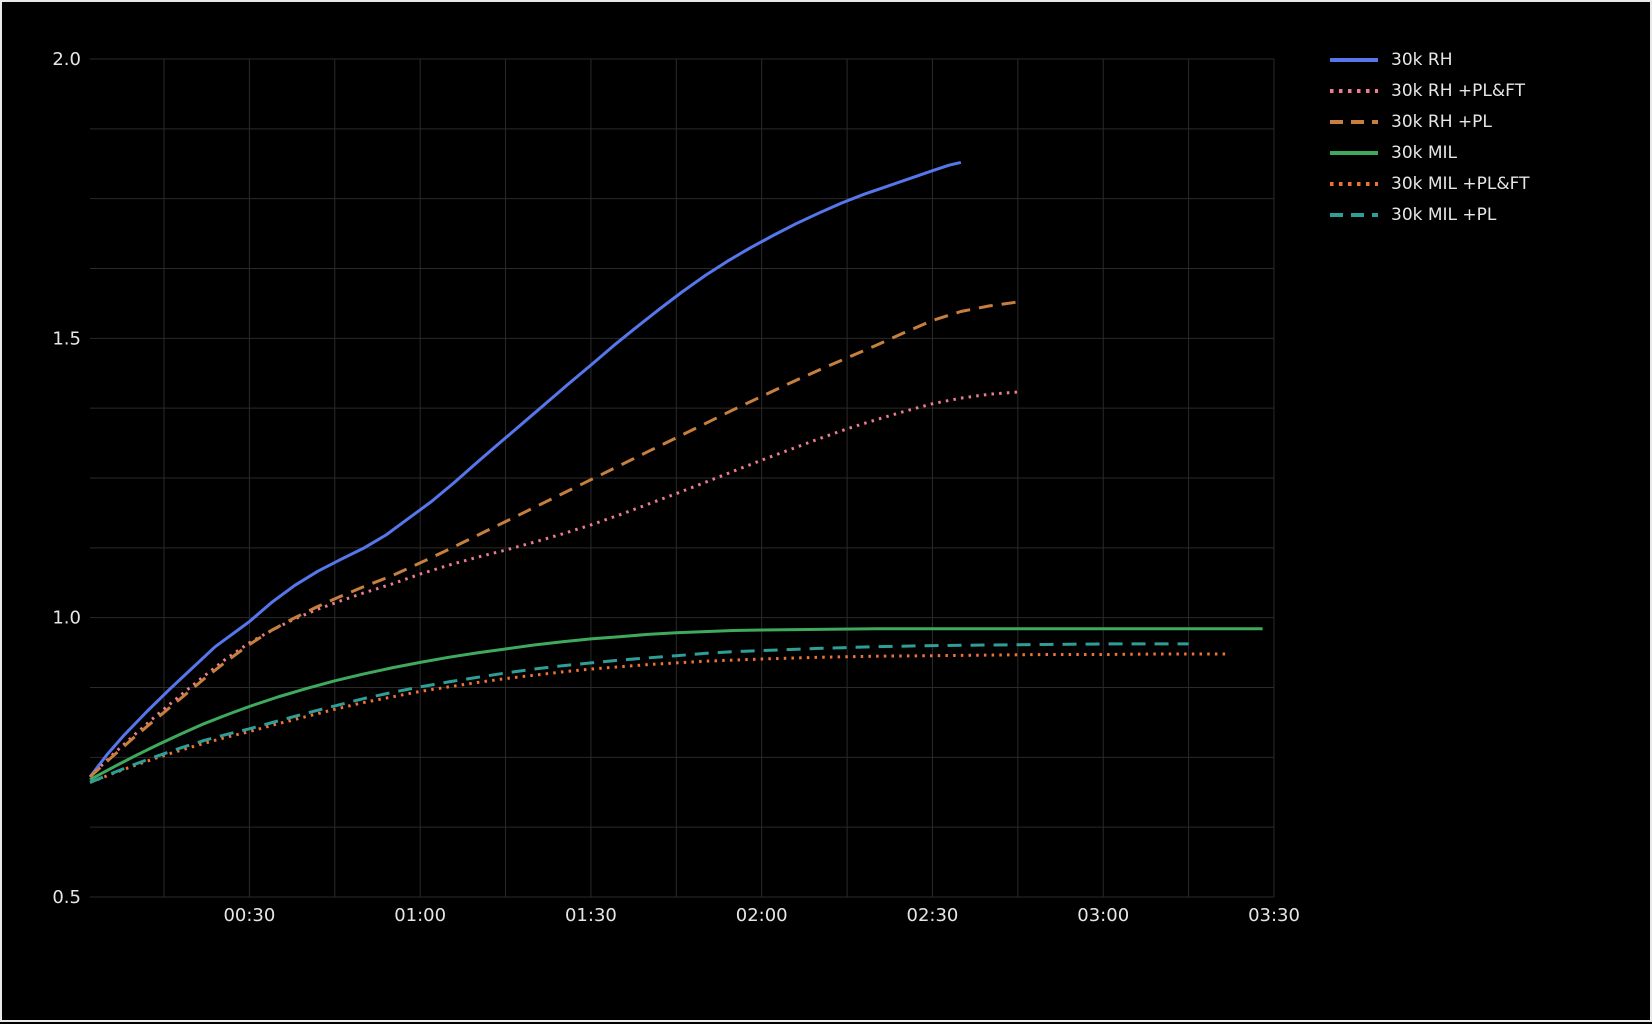 The image size is (1652, 1024). I want to click on legend-label-30k-rh-pl-ft: 30k RH +PL&FT, so click(1458, 90).